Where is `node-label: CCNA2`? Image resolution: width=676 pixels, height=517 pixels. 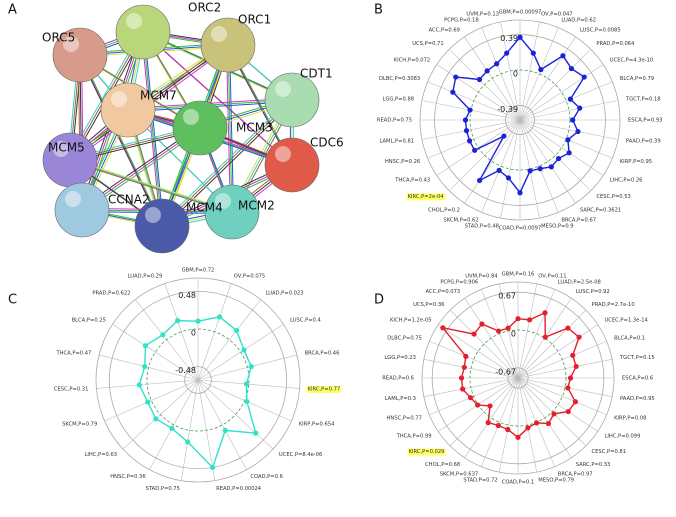 node-label: CCNA2 is located at coordinates (129, 200).